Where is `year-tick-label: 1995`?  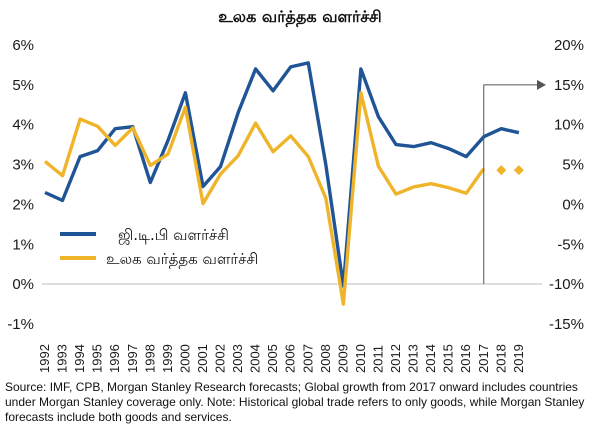
year-tick-label: 1995 is located at coordinates (97, 358).